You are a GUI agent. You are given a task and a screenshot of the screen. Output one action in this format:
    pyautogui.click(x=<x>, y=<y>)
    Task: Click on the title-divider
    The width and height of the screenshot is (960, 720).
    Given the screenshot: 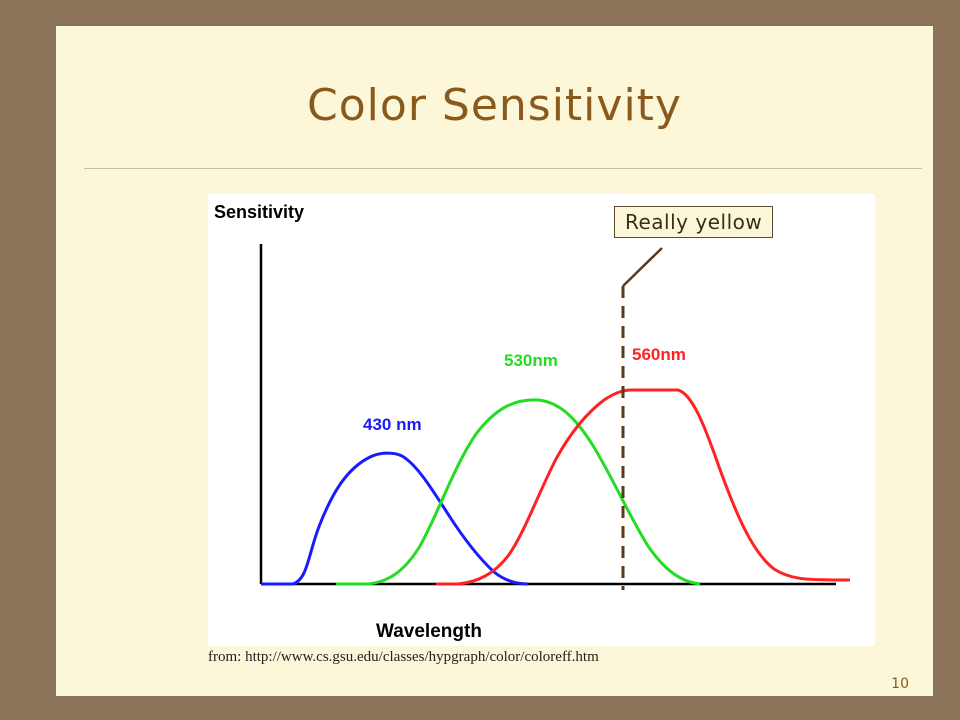 What is the action you would take?
    pyautogui.click(x=503, y=168)
    